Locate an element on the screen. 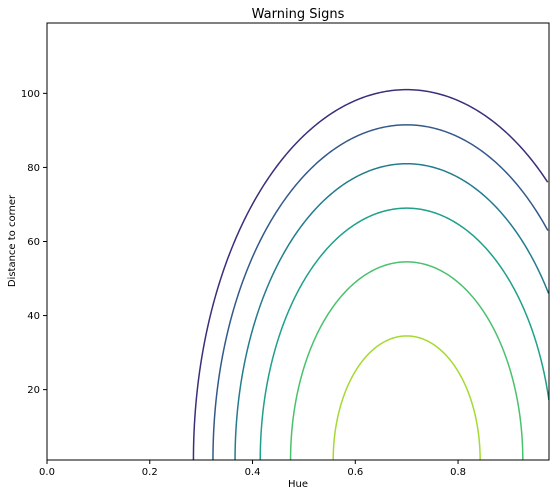 The width and height of the screenshot is (556, 496). y-tick-label: 100 is located at coordinates (30, 94).